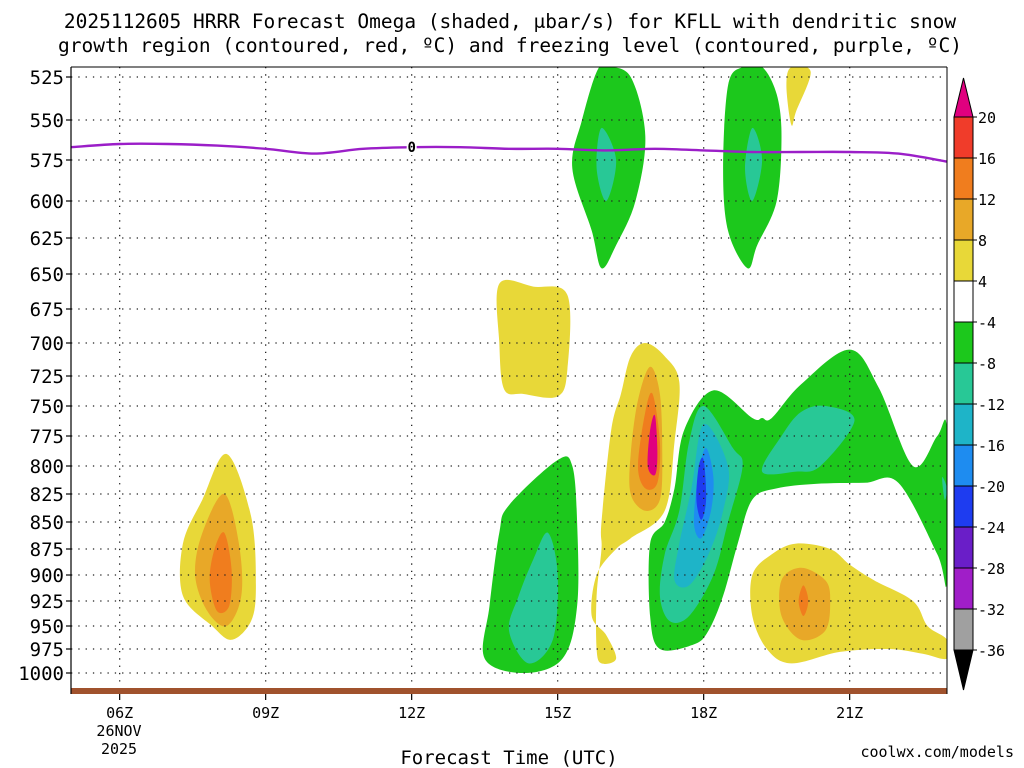 This screenshot has height=768, width=1024. What do you see at coordinates (119, 749) in the screenshot?
I see `date-year-label: 2025` at bounding box center [119, 749].